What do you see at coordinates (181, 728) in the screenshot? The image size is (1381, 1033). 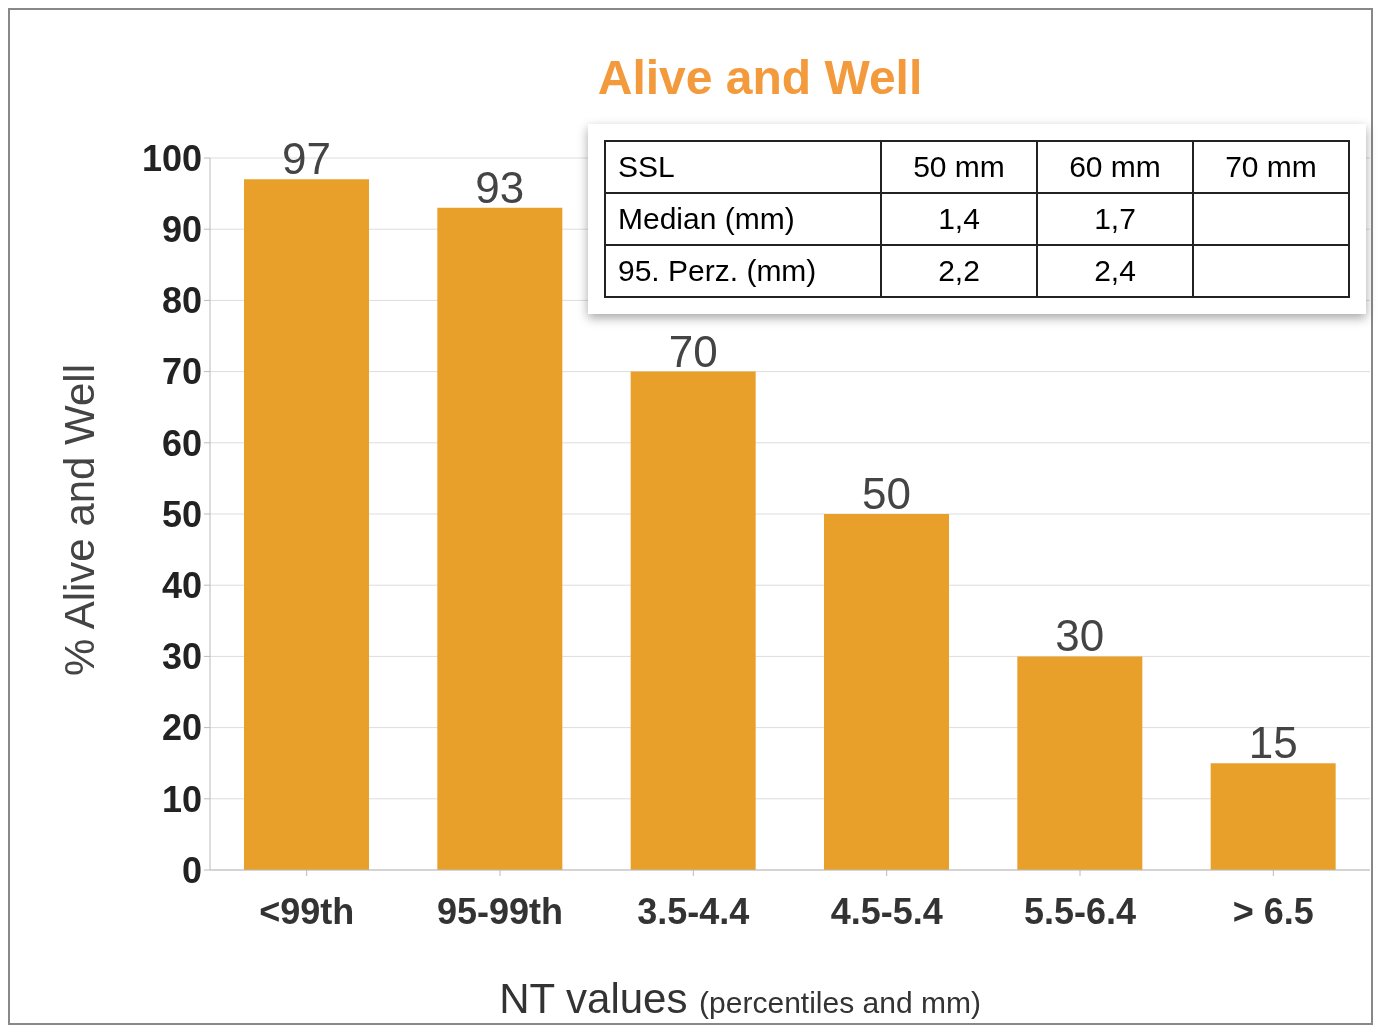 I see `y-tick-label: 20` at bounding box center [181, 728].